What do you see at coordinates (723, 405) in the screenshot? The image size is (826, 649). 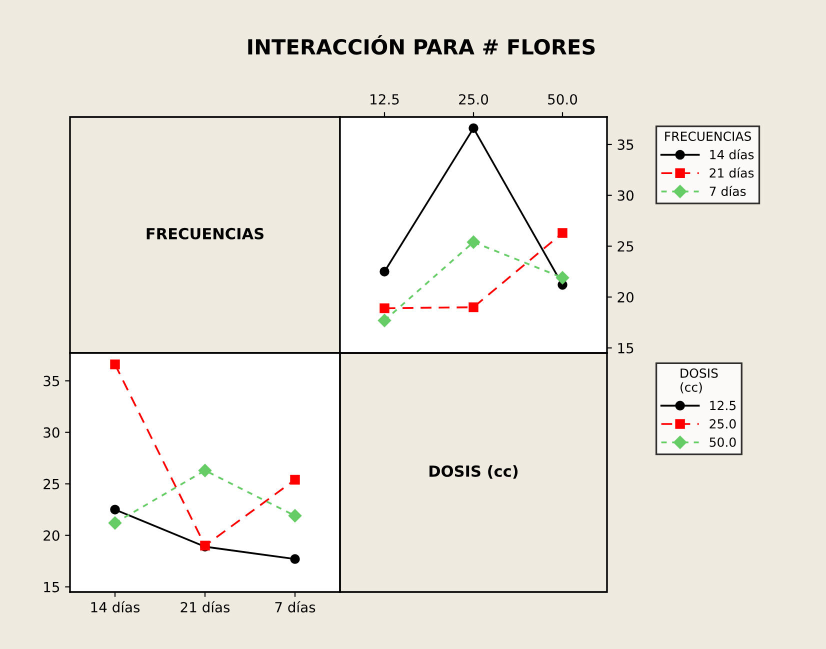 I see `legend-label: 12.5` at bounding box center [723, 405].